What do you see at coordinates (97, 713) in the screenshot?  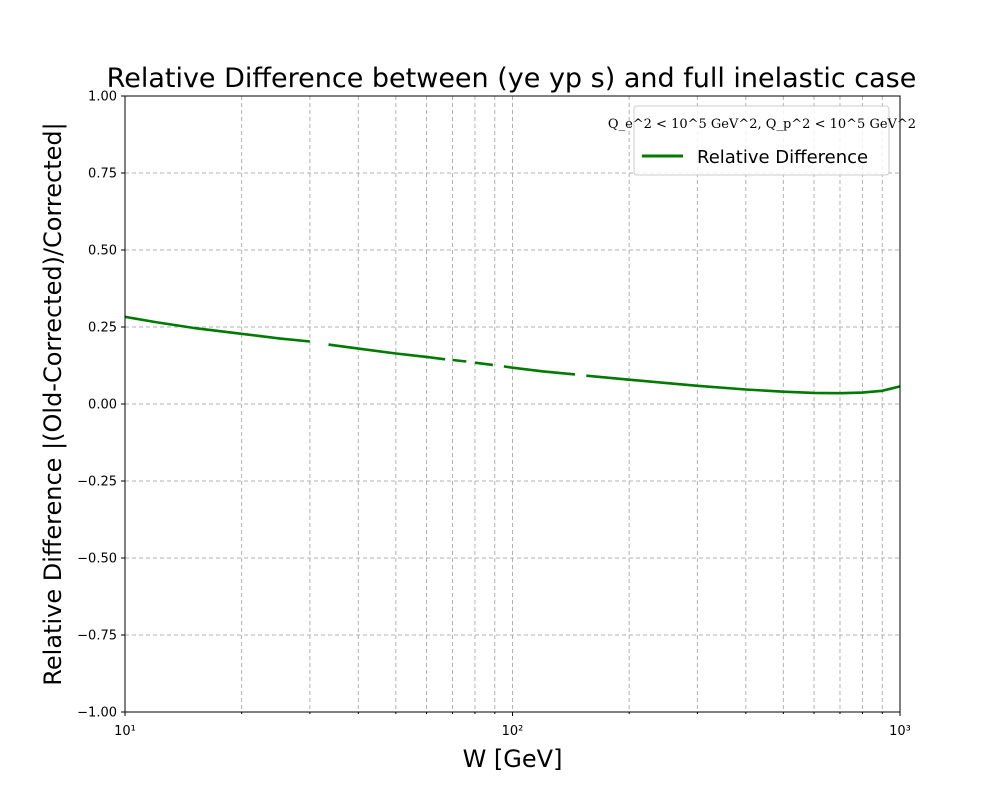 I see `y-tick-label: −1.00` at bounding box center [97, 713].